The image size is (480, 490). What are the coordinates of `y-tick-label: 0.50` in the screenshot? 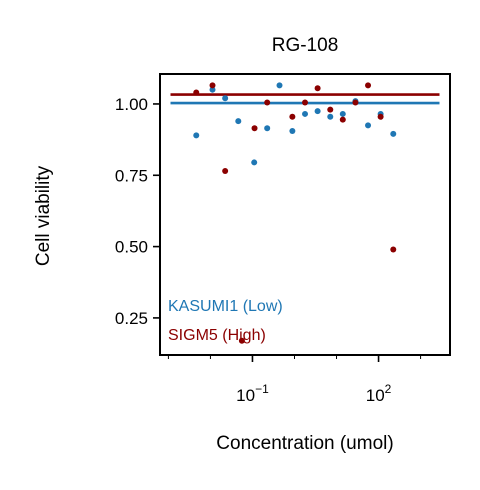 It's located at (131, 247).